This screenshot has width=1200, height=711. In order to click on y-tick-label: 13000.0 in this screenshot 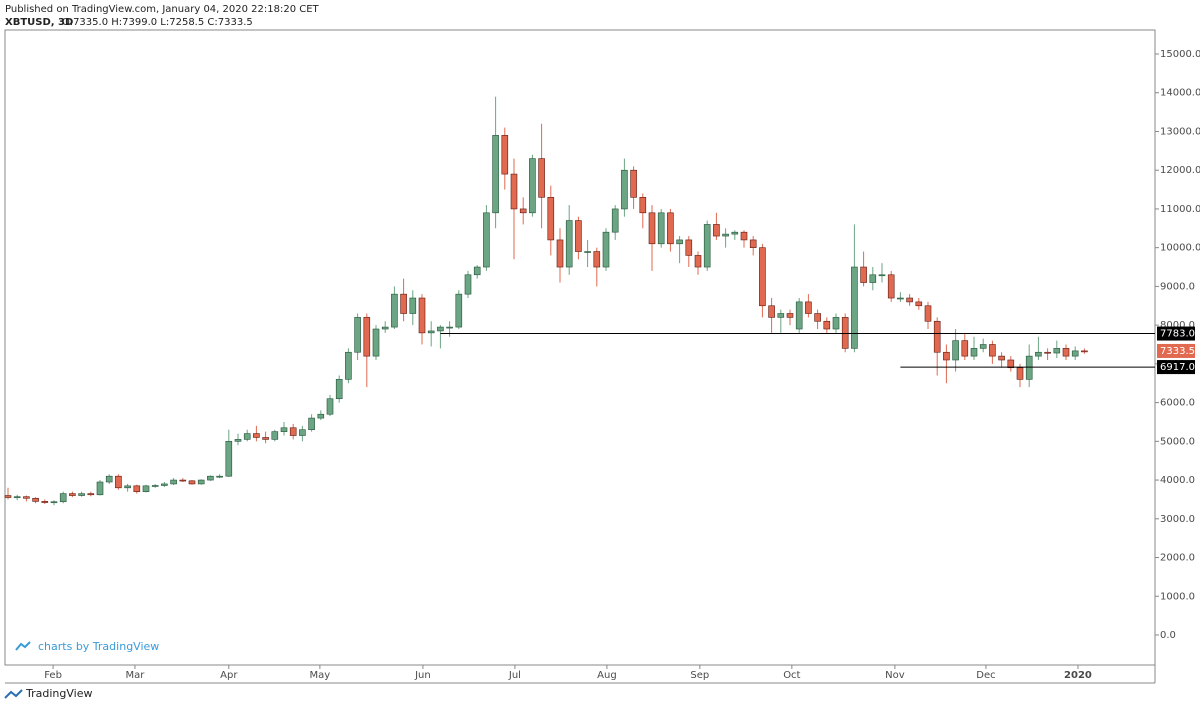, I will do `click(1180, 131)`.